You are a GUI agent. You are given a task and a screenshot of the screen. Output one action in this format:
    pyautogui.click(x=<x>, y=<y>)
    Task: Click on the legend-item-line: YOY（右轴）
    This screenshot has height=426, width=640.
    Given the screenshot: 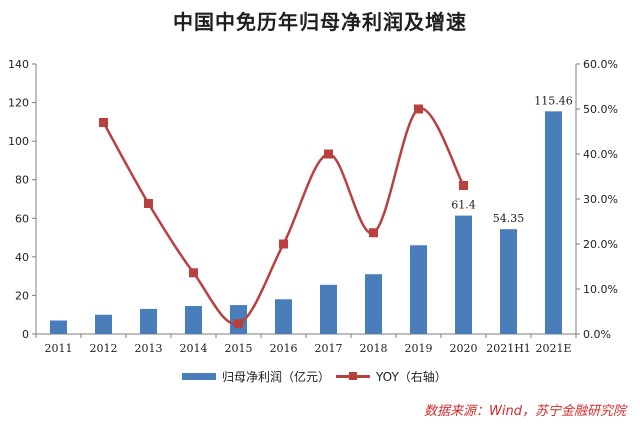 What is the action you would take?
    pyautogui.click(x=391, y=376)
    